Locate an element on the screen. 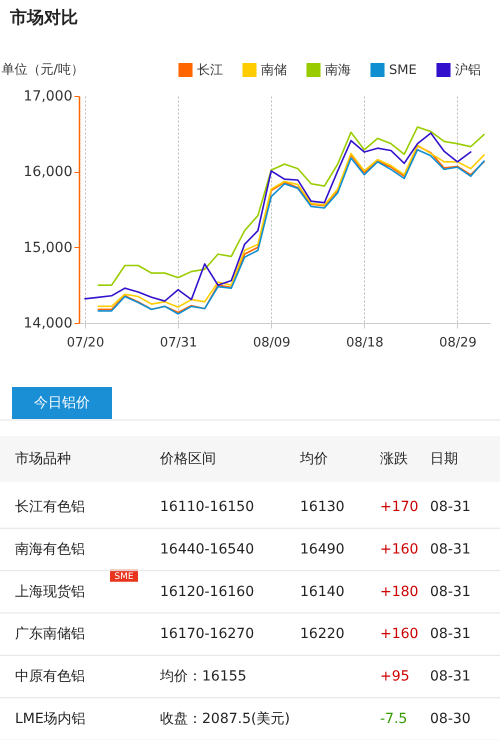  y-axis-title: 单位（元/吨） is located at coordinates (43, 70).